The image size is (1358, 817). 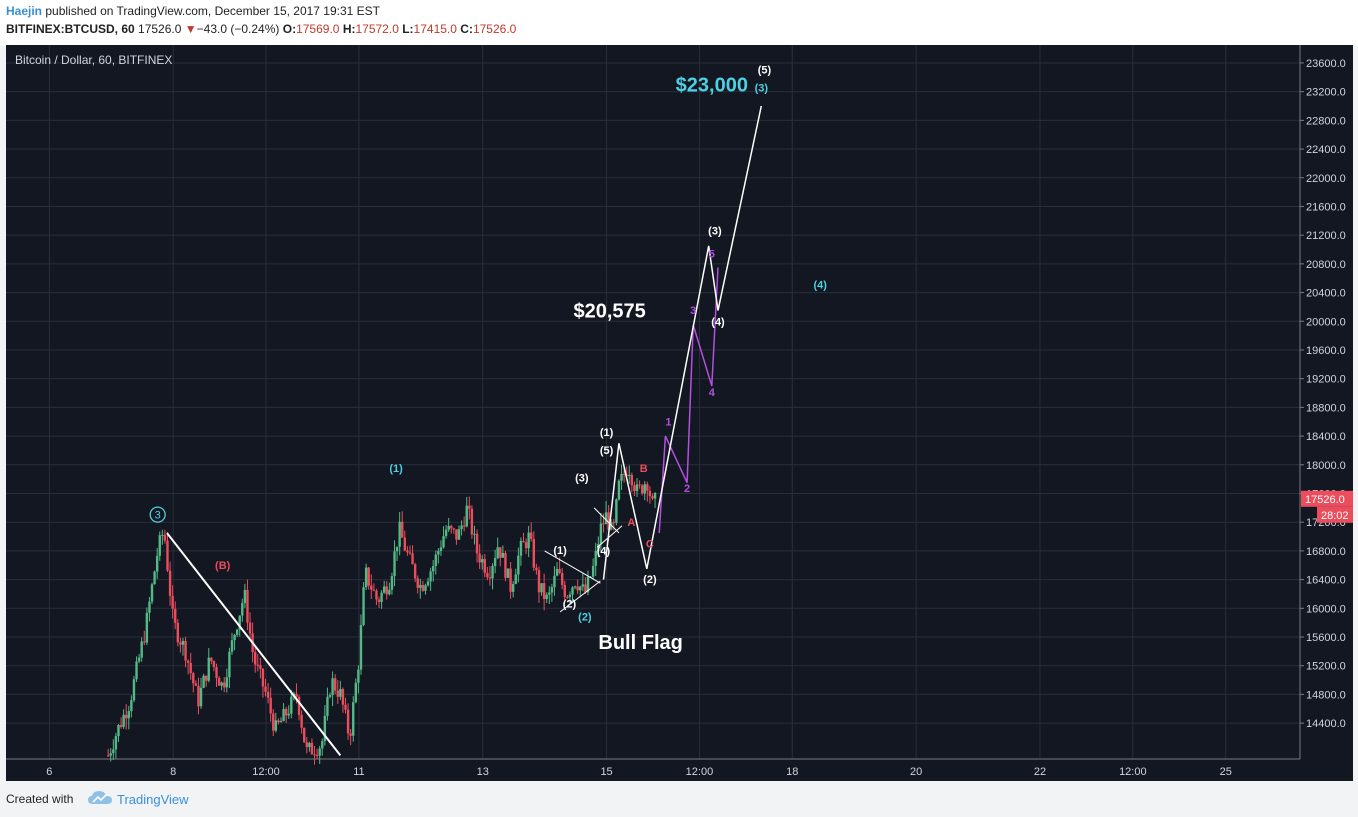 What do you see at coordinates (1326, 695) in the screenshot?
I see `price-tick-label: 14800.0` at bounding box center [1326, 695].